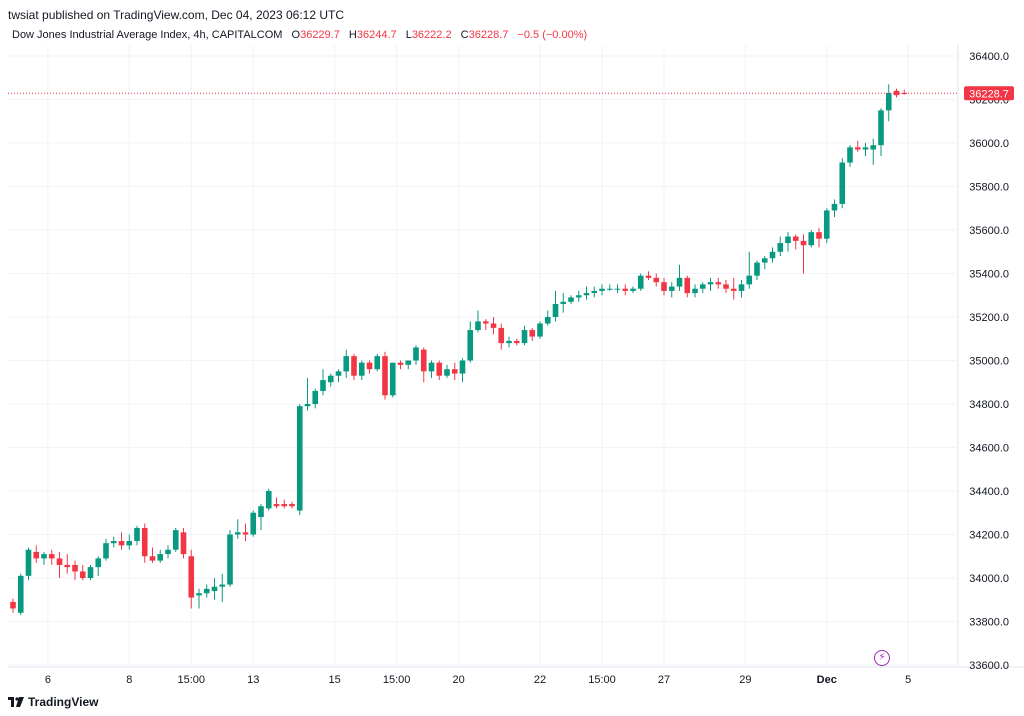  I want to click on x-tick-label: 20, so click(459, 680).